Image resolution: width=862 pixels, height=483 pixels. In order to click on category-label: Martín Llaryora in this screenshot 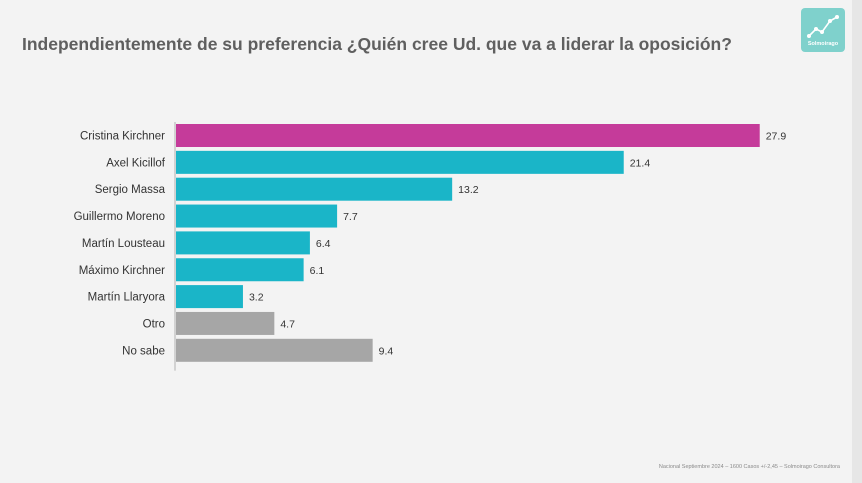, I will do `click(127, 298)`.